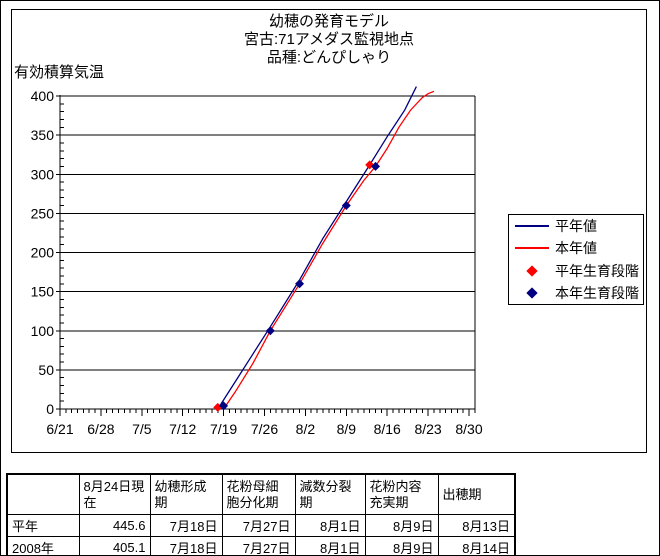 This screenshot has height=556, width=660. Describe the element at coordinates (329, 57) in the screenshot. I see `chart-title-line3: 品種:どんぴしゃり` at that location.